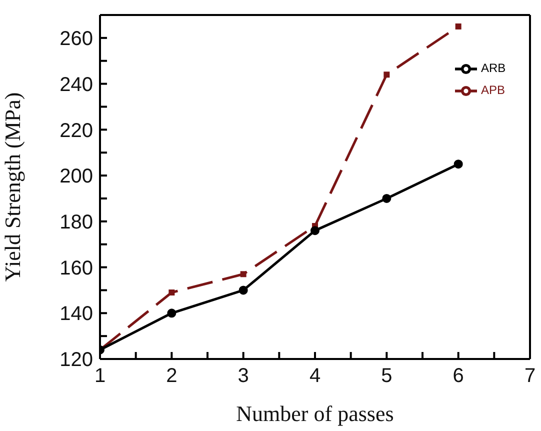 The image size is (541, 431). Describe the element at coordinates (12, 187) in the screenshot. I see `y-axis-title: Yield Strength (MPa)` at that location.